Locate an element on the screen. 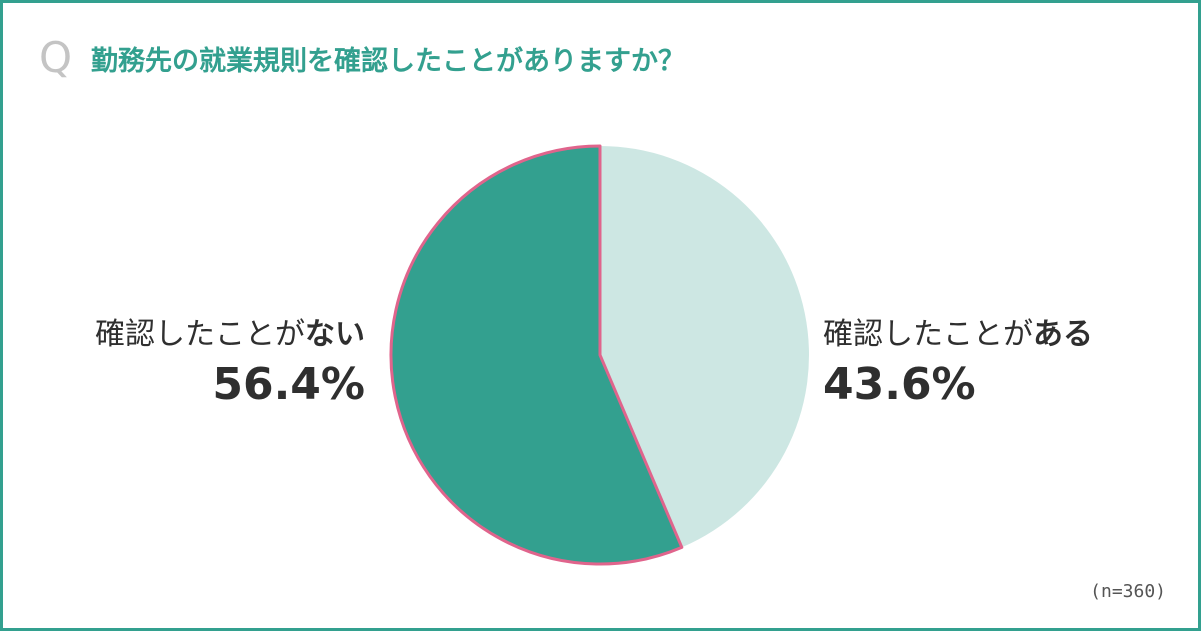  sample-size: (n=360) is located at coordinates (1128, 591).